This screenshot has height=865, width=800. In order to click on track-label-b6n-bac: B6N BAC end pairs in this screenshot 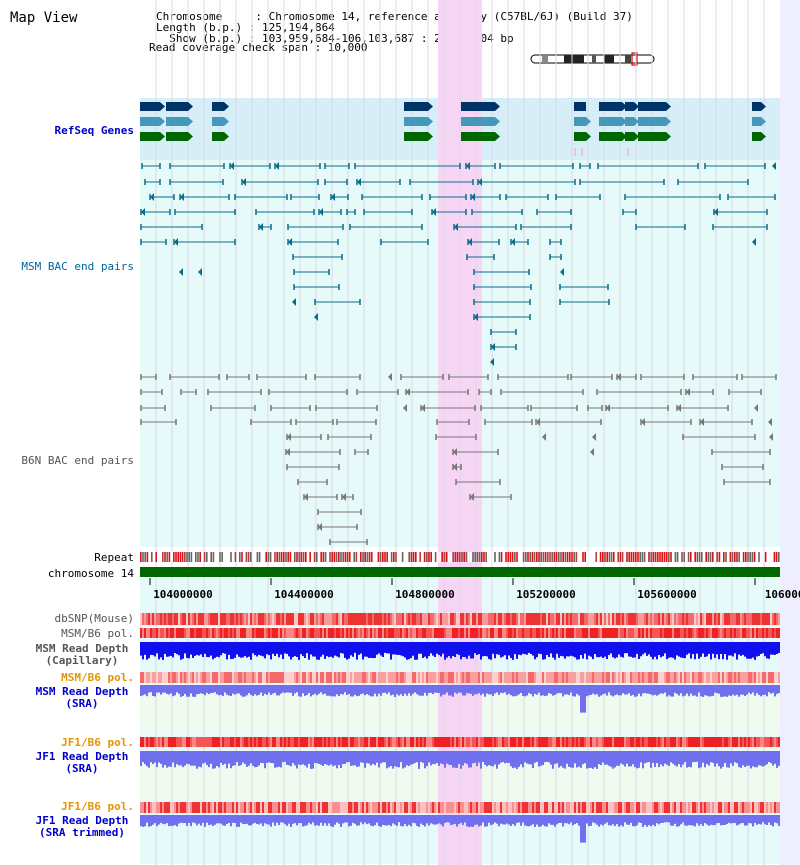, I will do `click(77, 460)`.